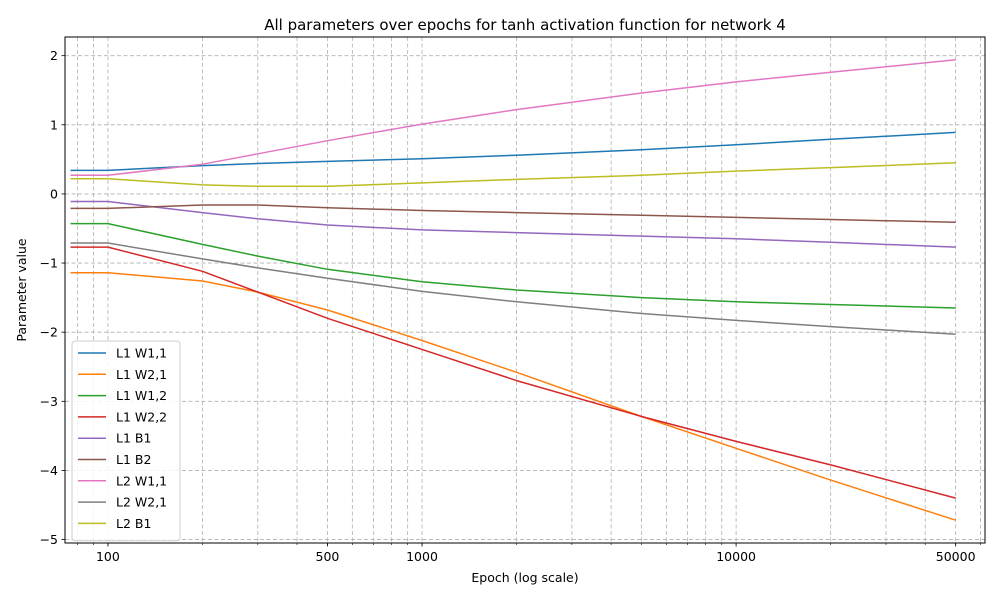 The image size is (1000, 600). I want to click on x-tick-label: 1000, so click(422, 556).